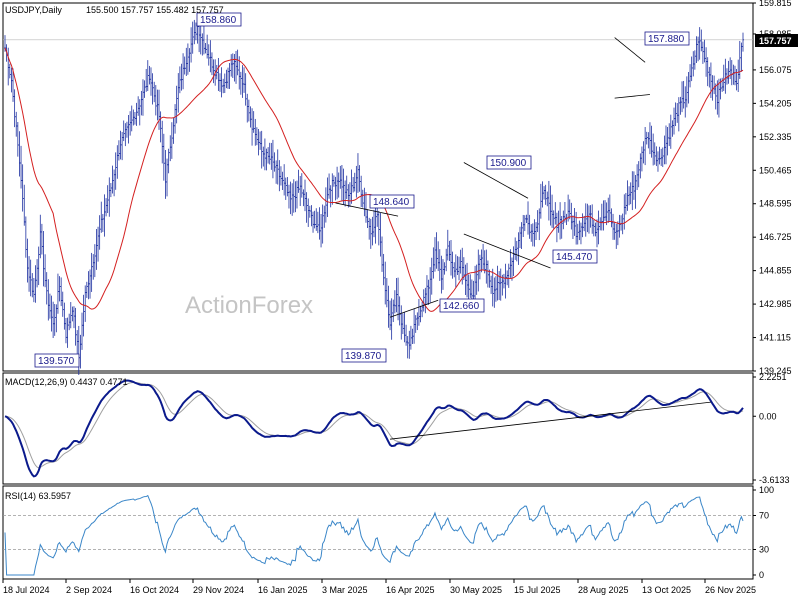  What do you see at coordinates (774, 480) in the screenshot?
I see `macd-tick-label: -3.6133` at bounding box center [774, 480].